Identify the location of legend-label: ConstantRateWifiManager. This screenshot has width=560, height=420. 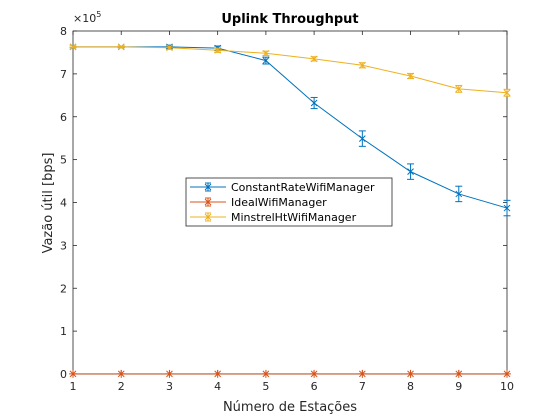
(303, 187).